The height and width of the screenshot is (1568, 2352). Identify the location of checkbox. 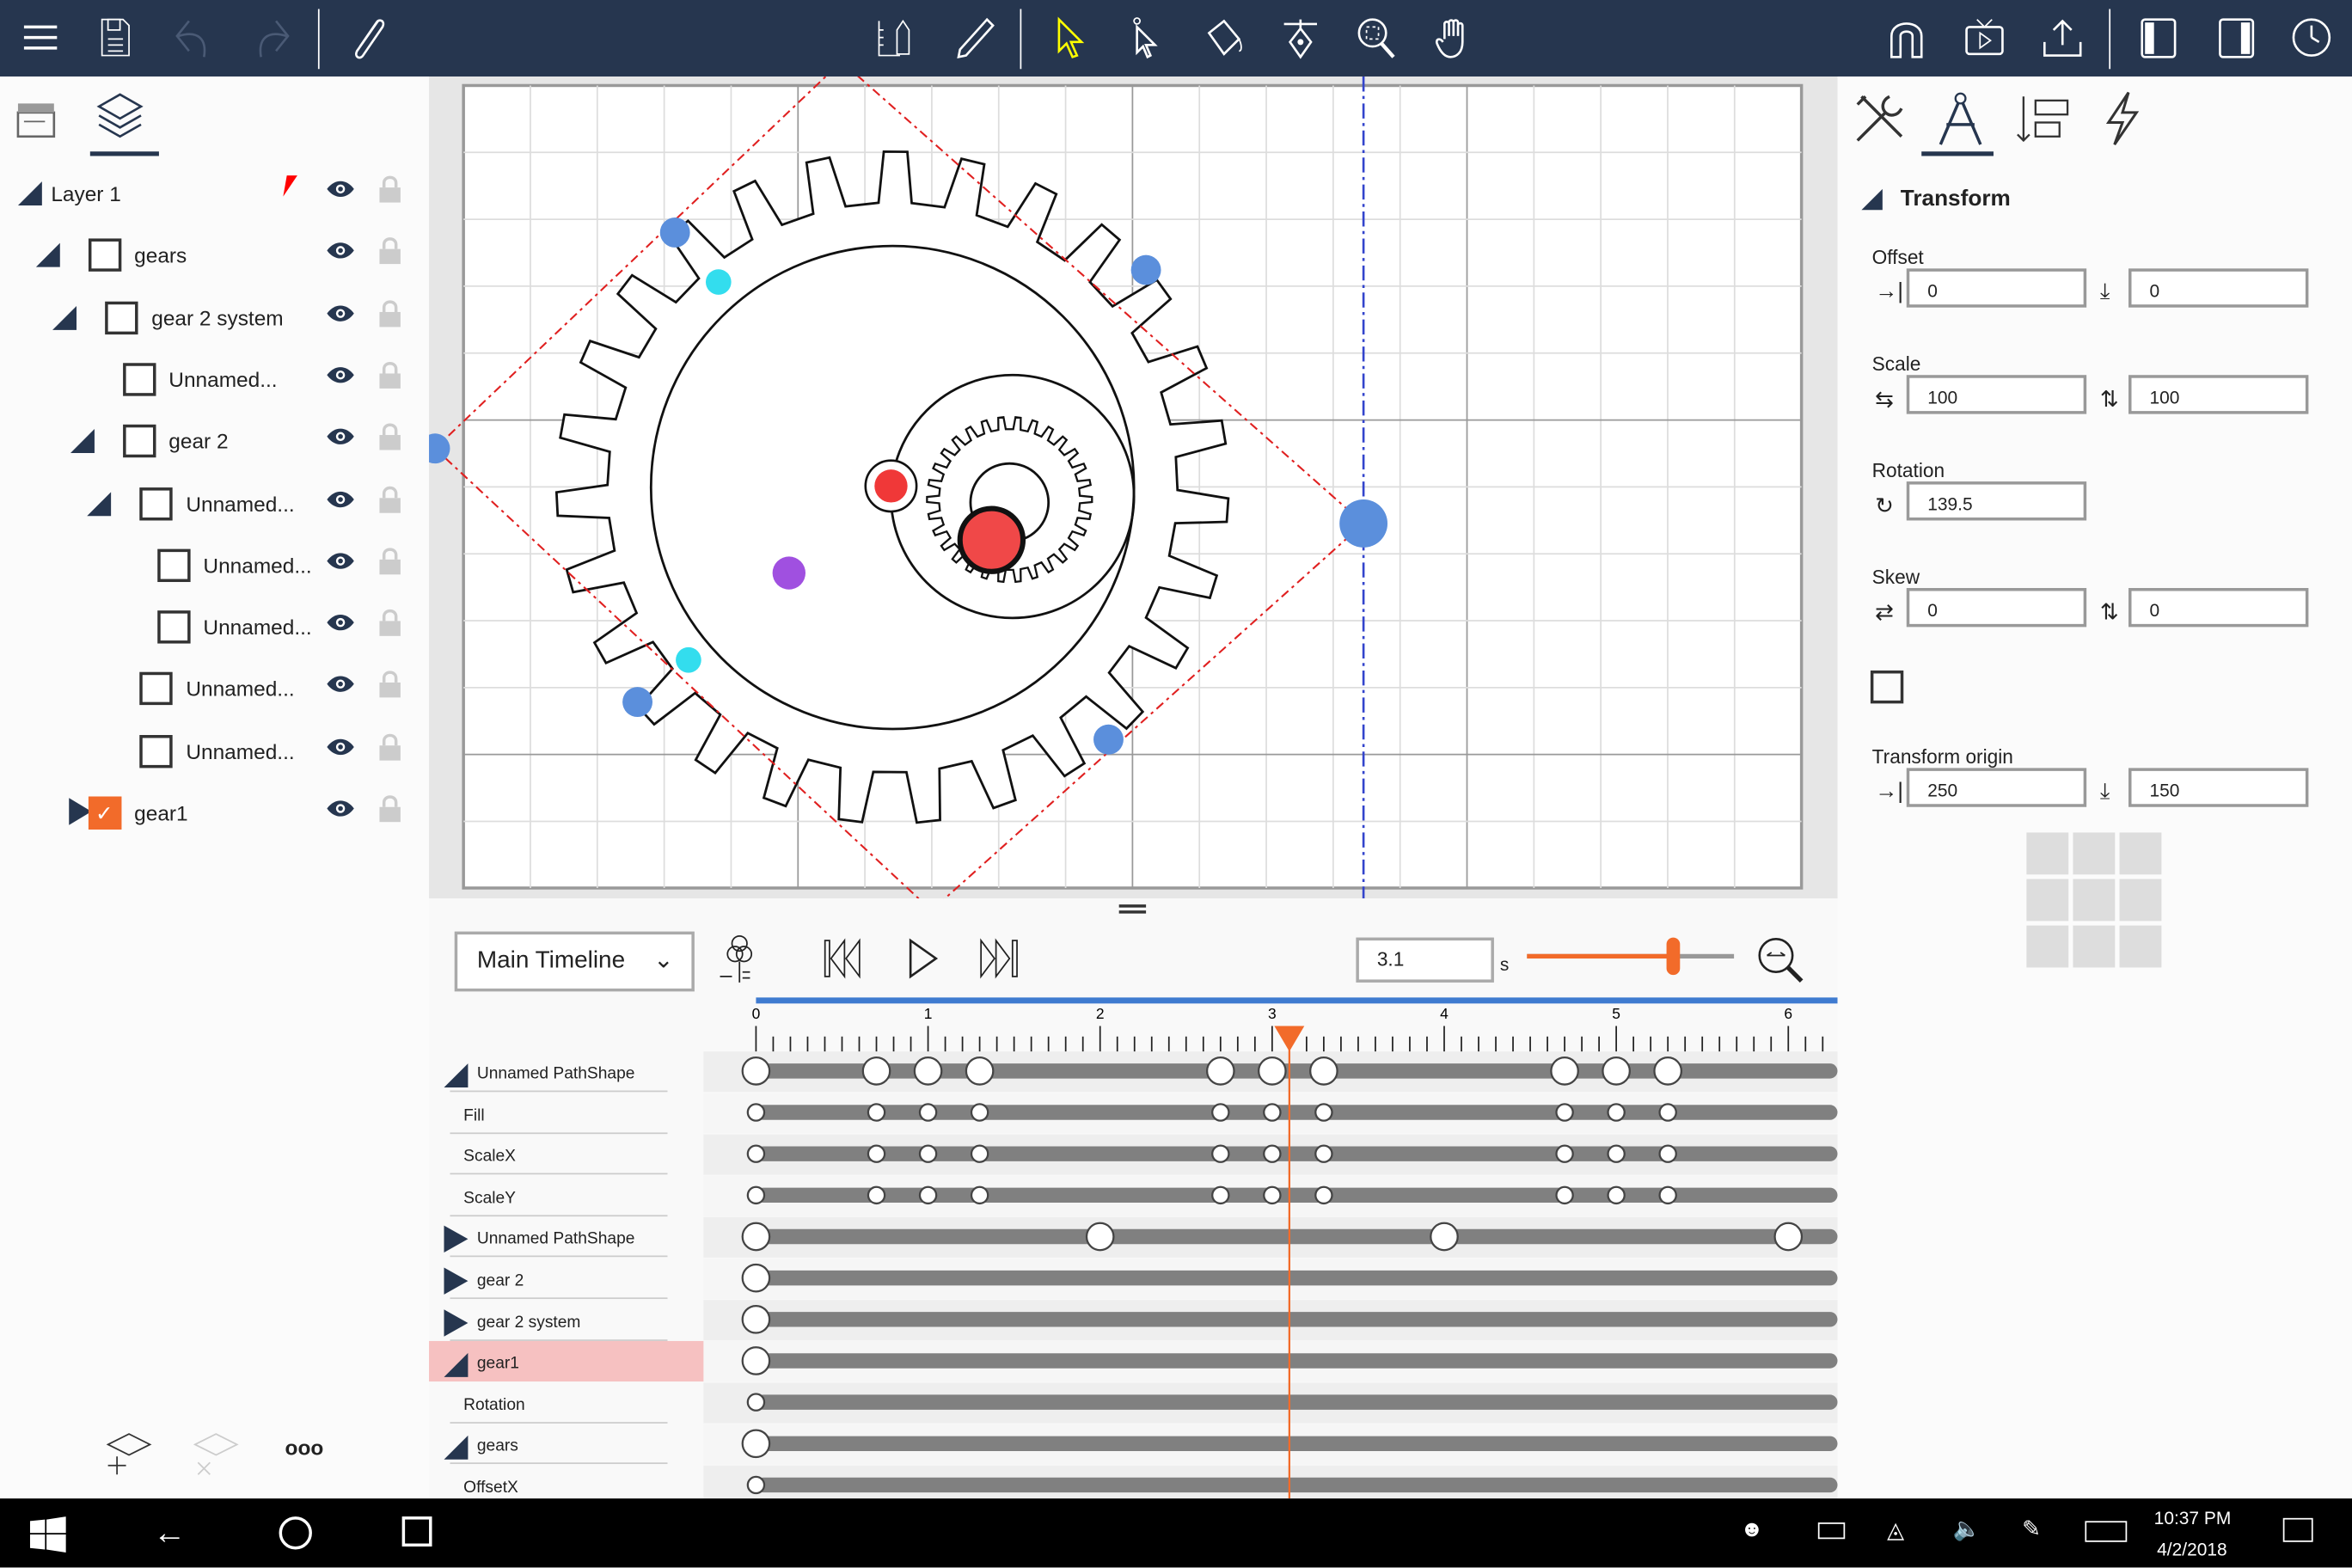
(1887, 687).